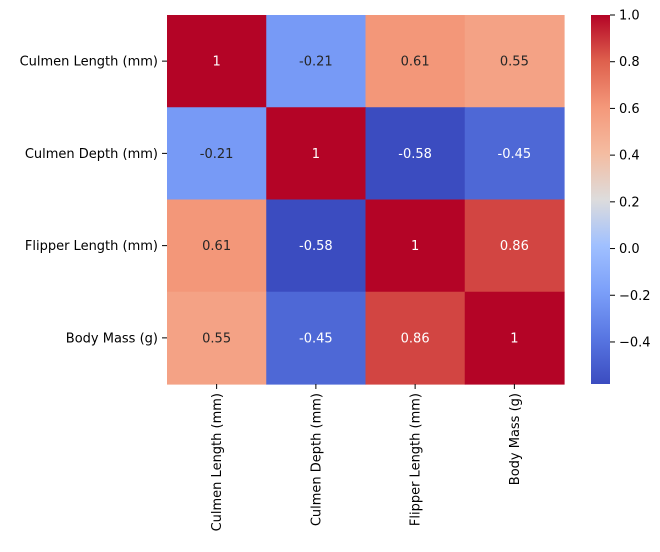  I want to click on colorbar: −0.4 −0.2 0.0 0.2 0.4 0.6 0.8 1.0, so click(621, 196).